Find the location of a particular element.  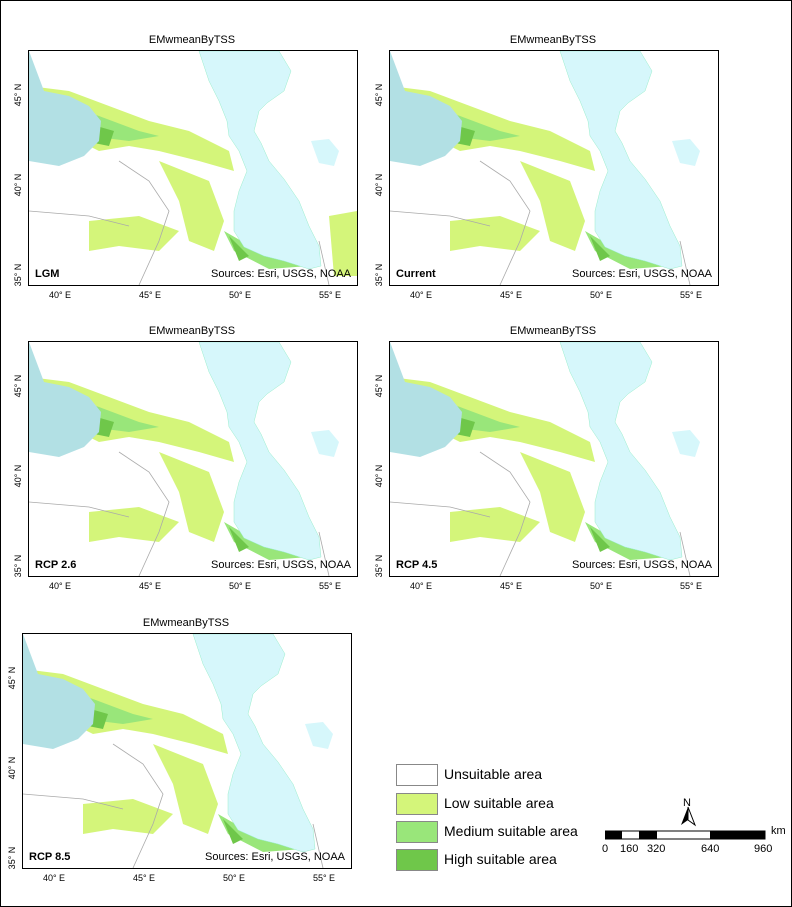

legend-label: Low suitable area is located at coordinates (499, 803).